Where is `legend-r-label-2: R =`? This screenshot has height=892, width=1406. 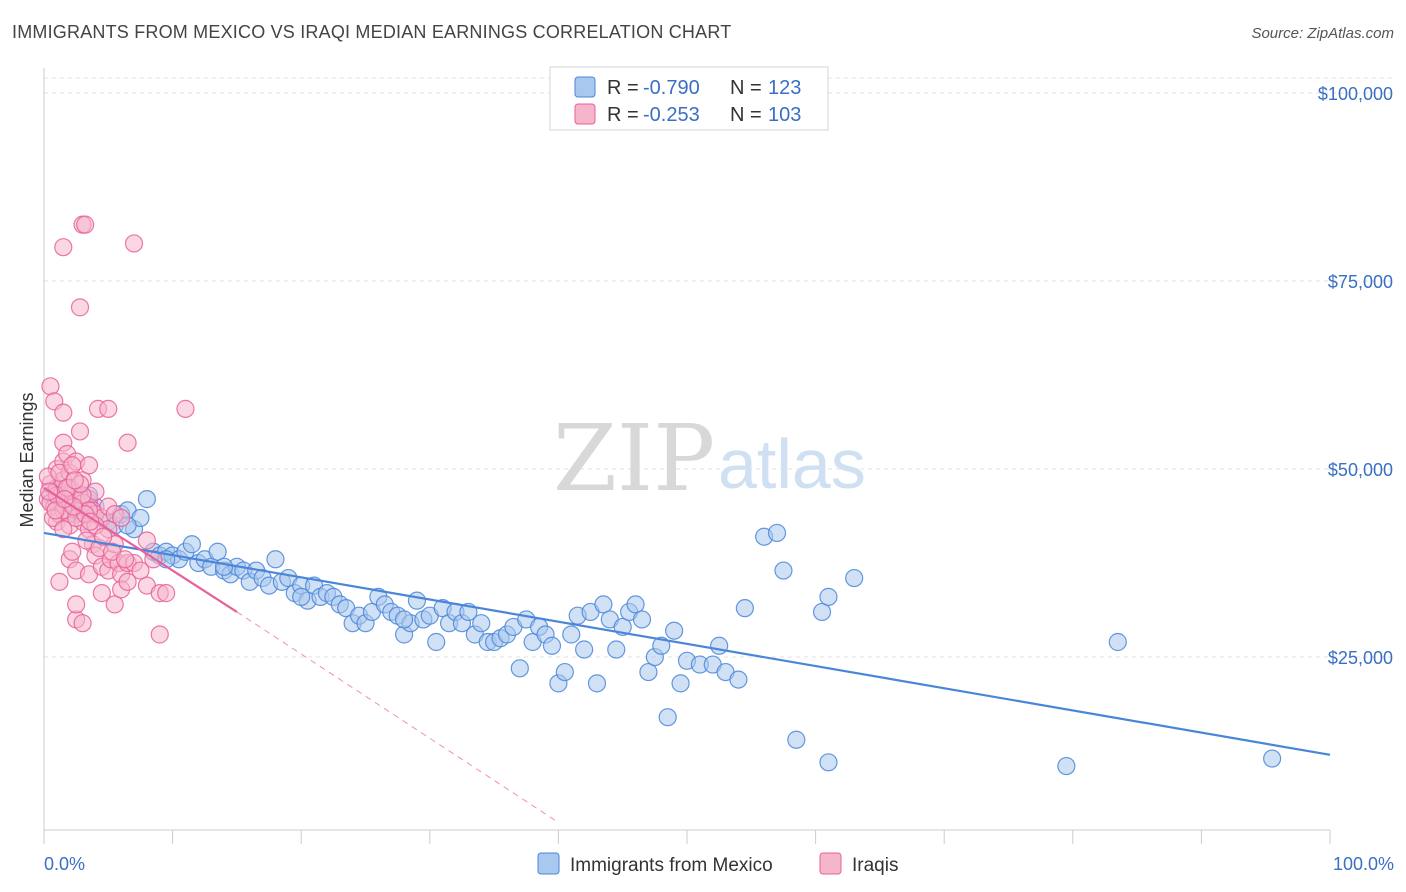
legend-r-label-2: R = is located at coordinates (623, 115).